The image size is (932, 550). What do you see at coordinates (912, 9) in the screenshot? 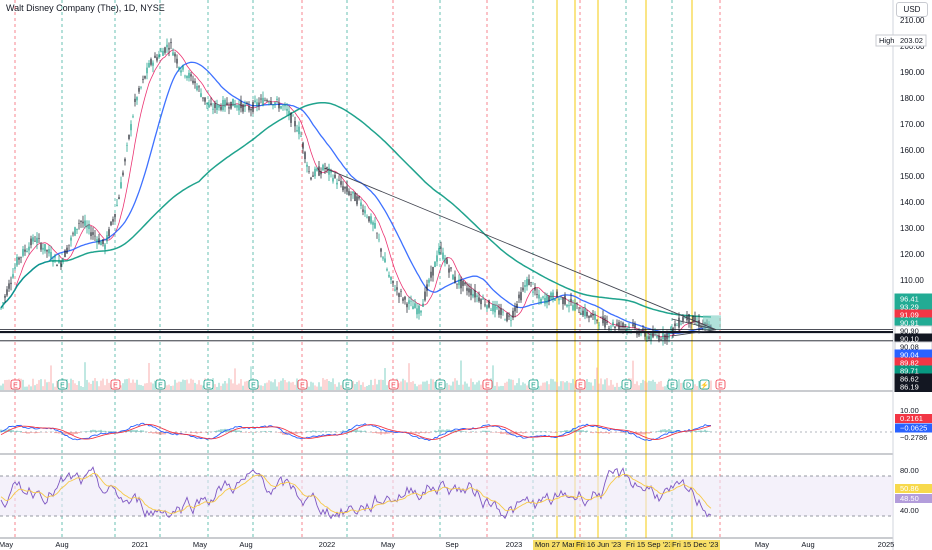
I see `currency-button: USD` at bounding box center [912, 9].